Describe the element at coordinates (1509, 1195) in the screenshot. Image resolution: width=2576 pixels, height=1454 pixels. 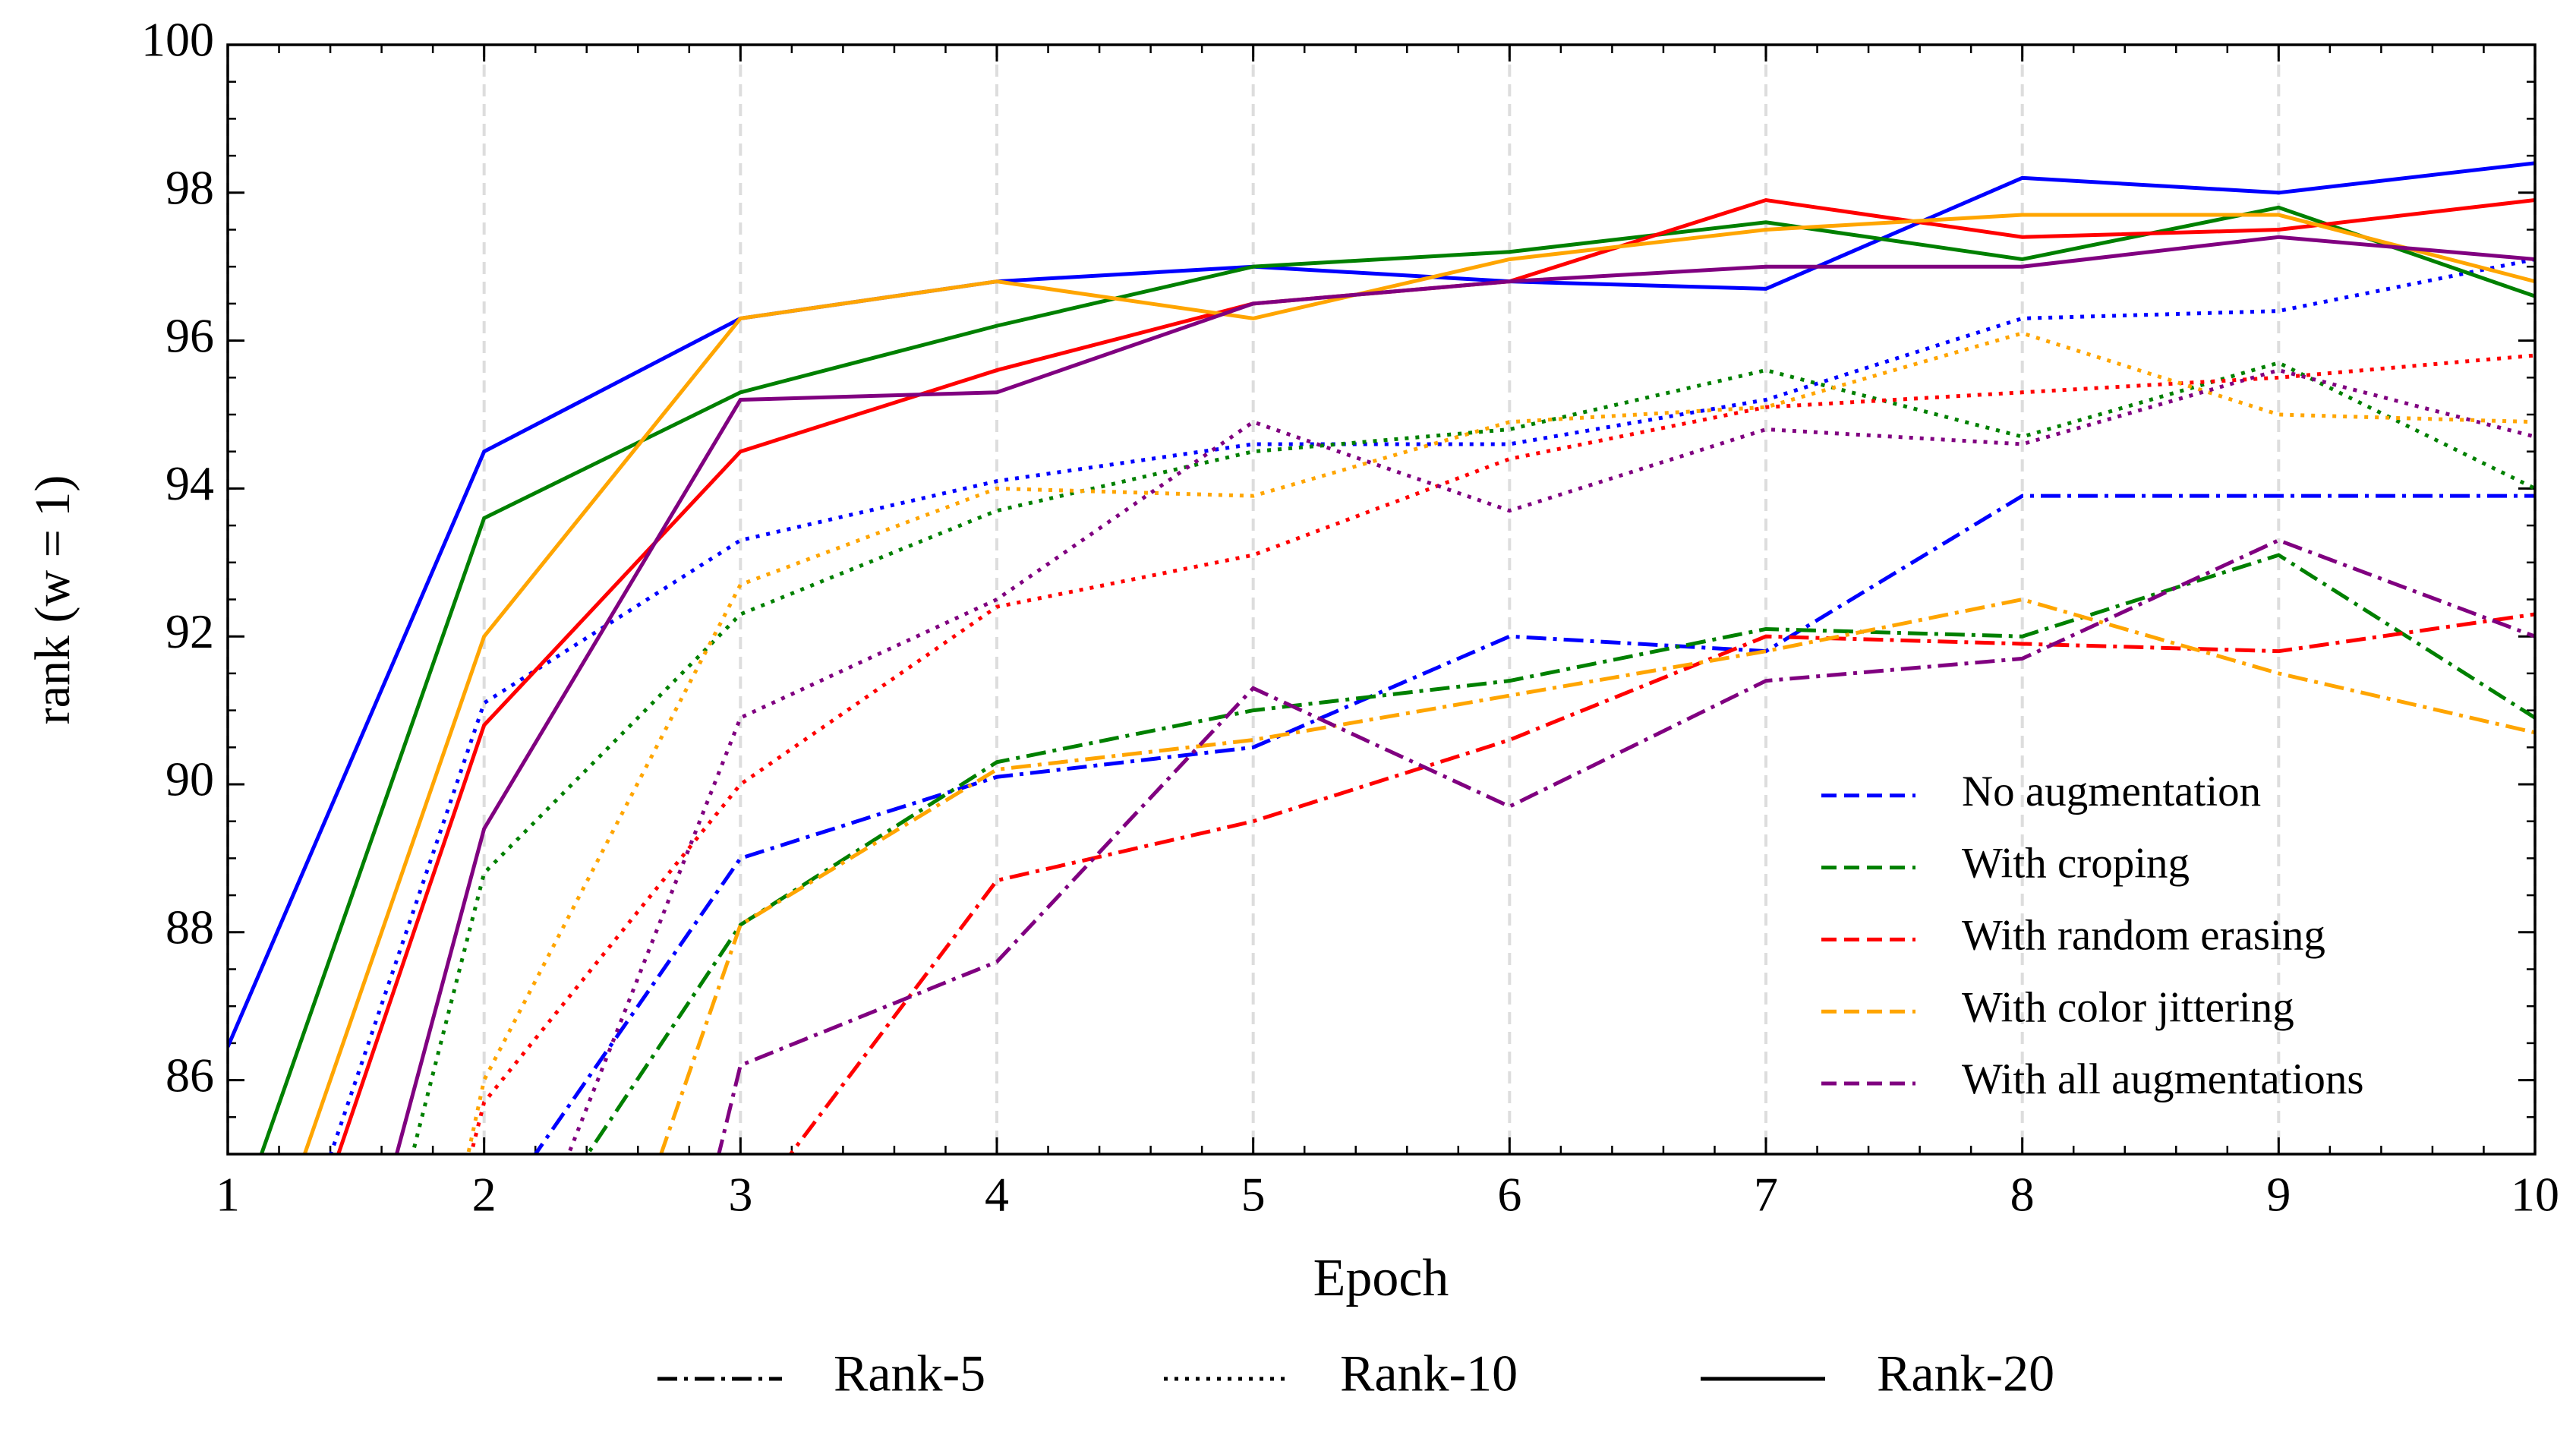
I see `x-tick-label: 6` at that location.